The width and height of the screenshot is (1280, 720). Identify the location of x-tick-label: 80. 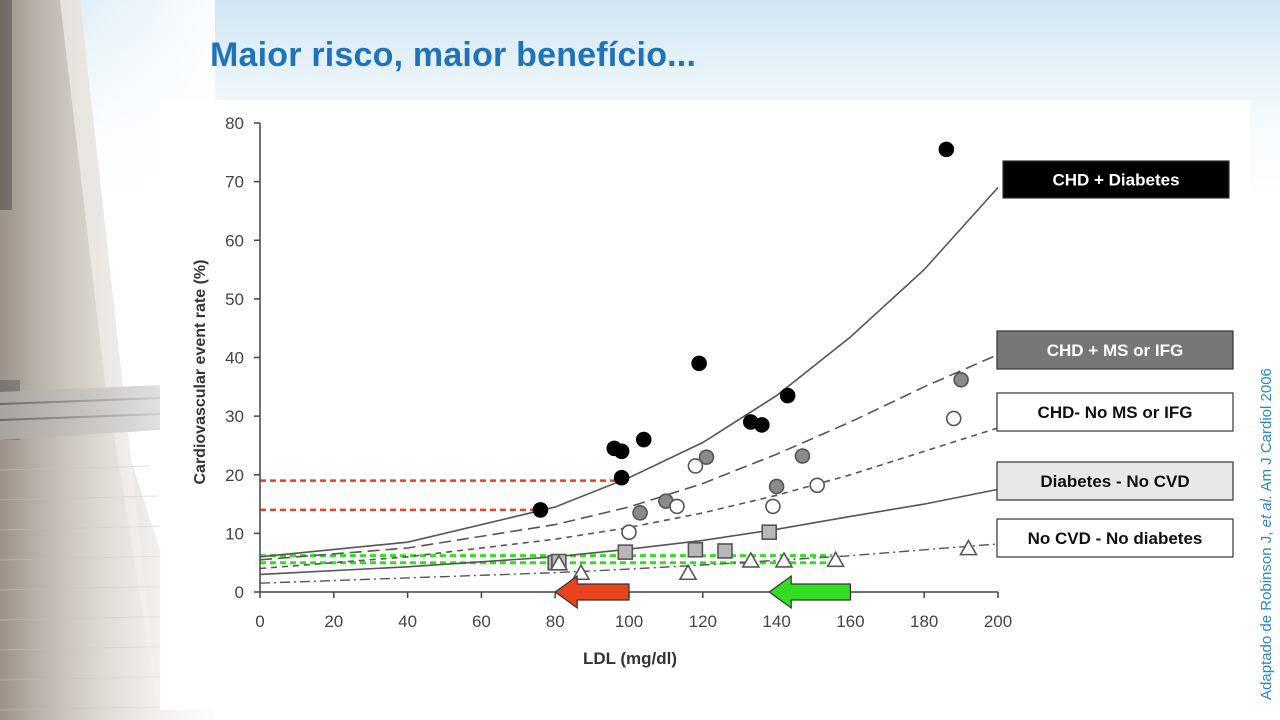
(555, 621).